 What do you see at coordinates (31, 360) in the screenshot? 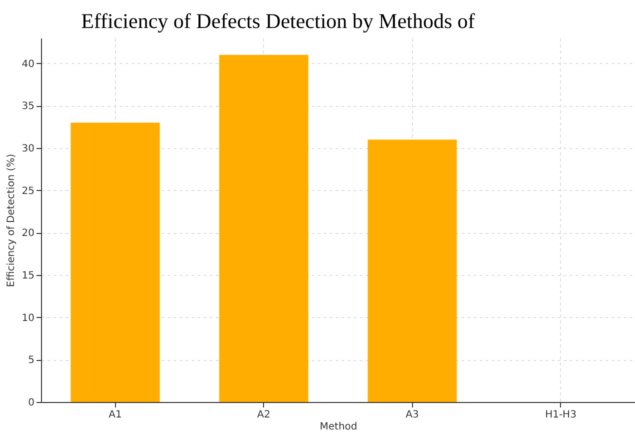
I see `y-tick-label: 5` at bounding box center [31, 360].